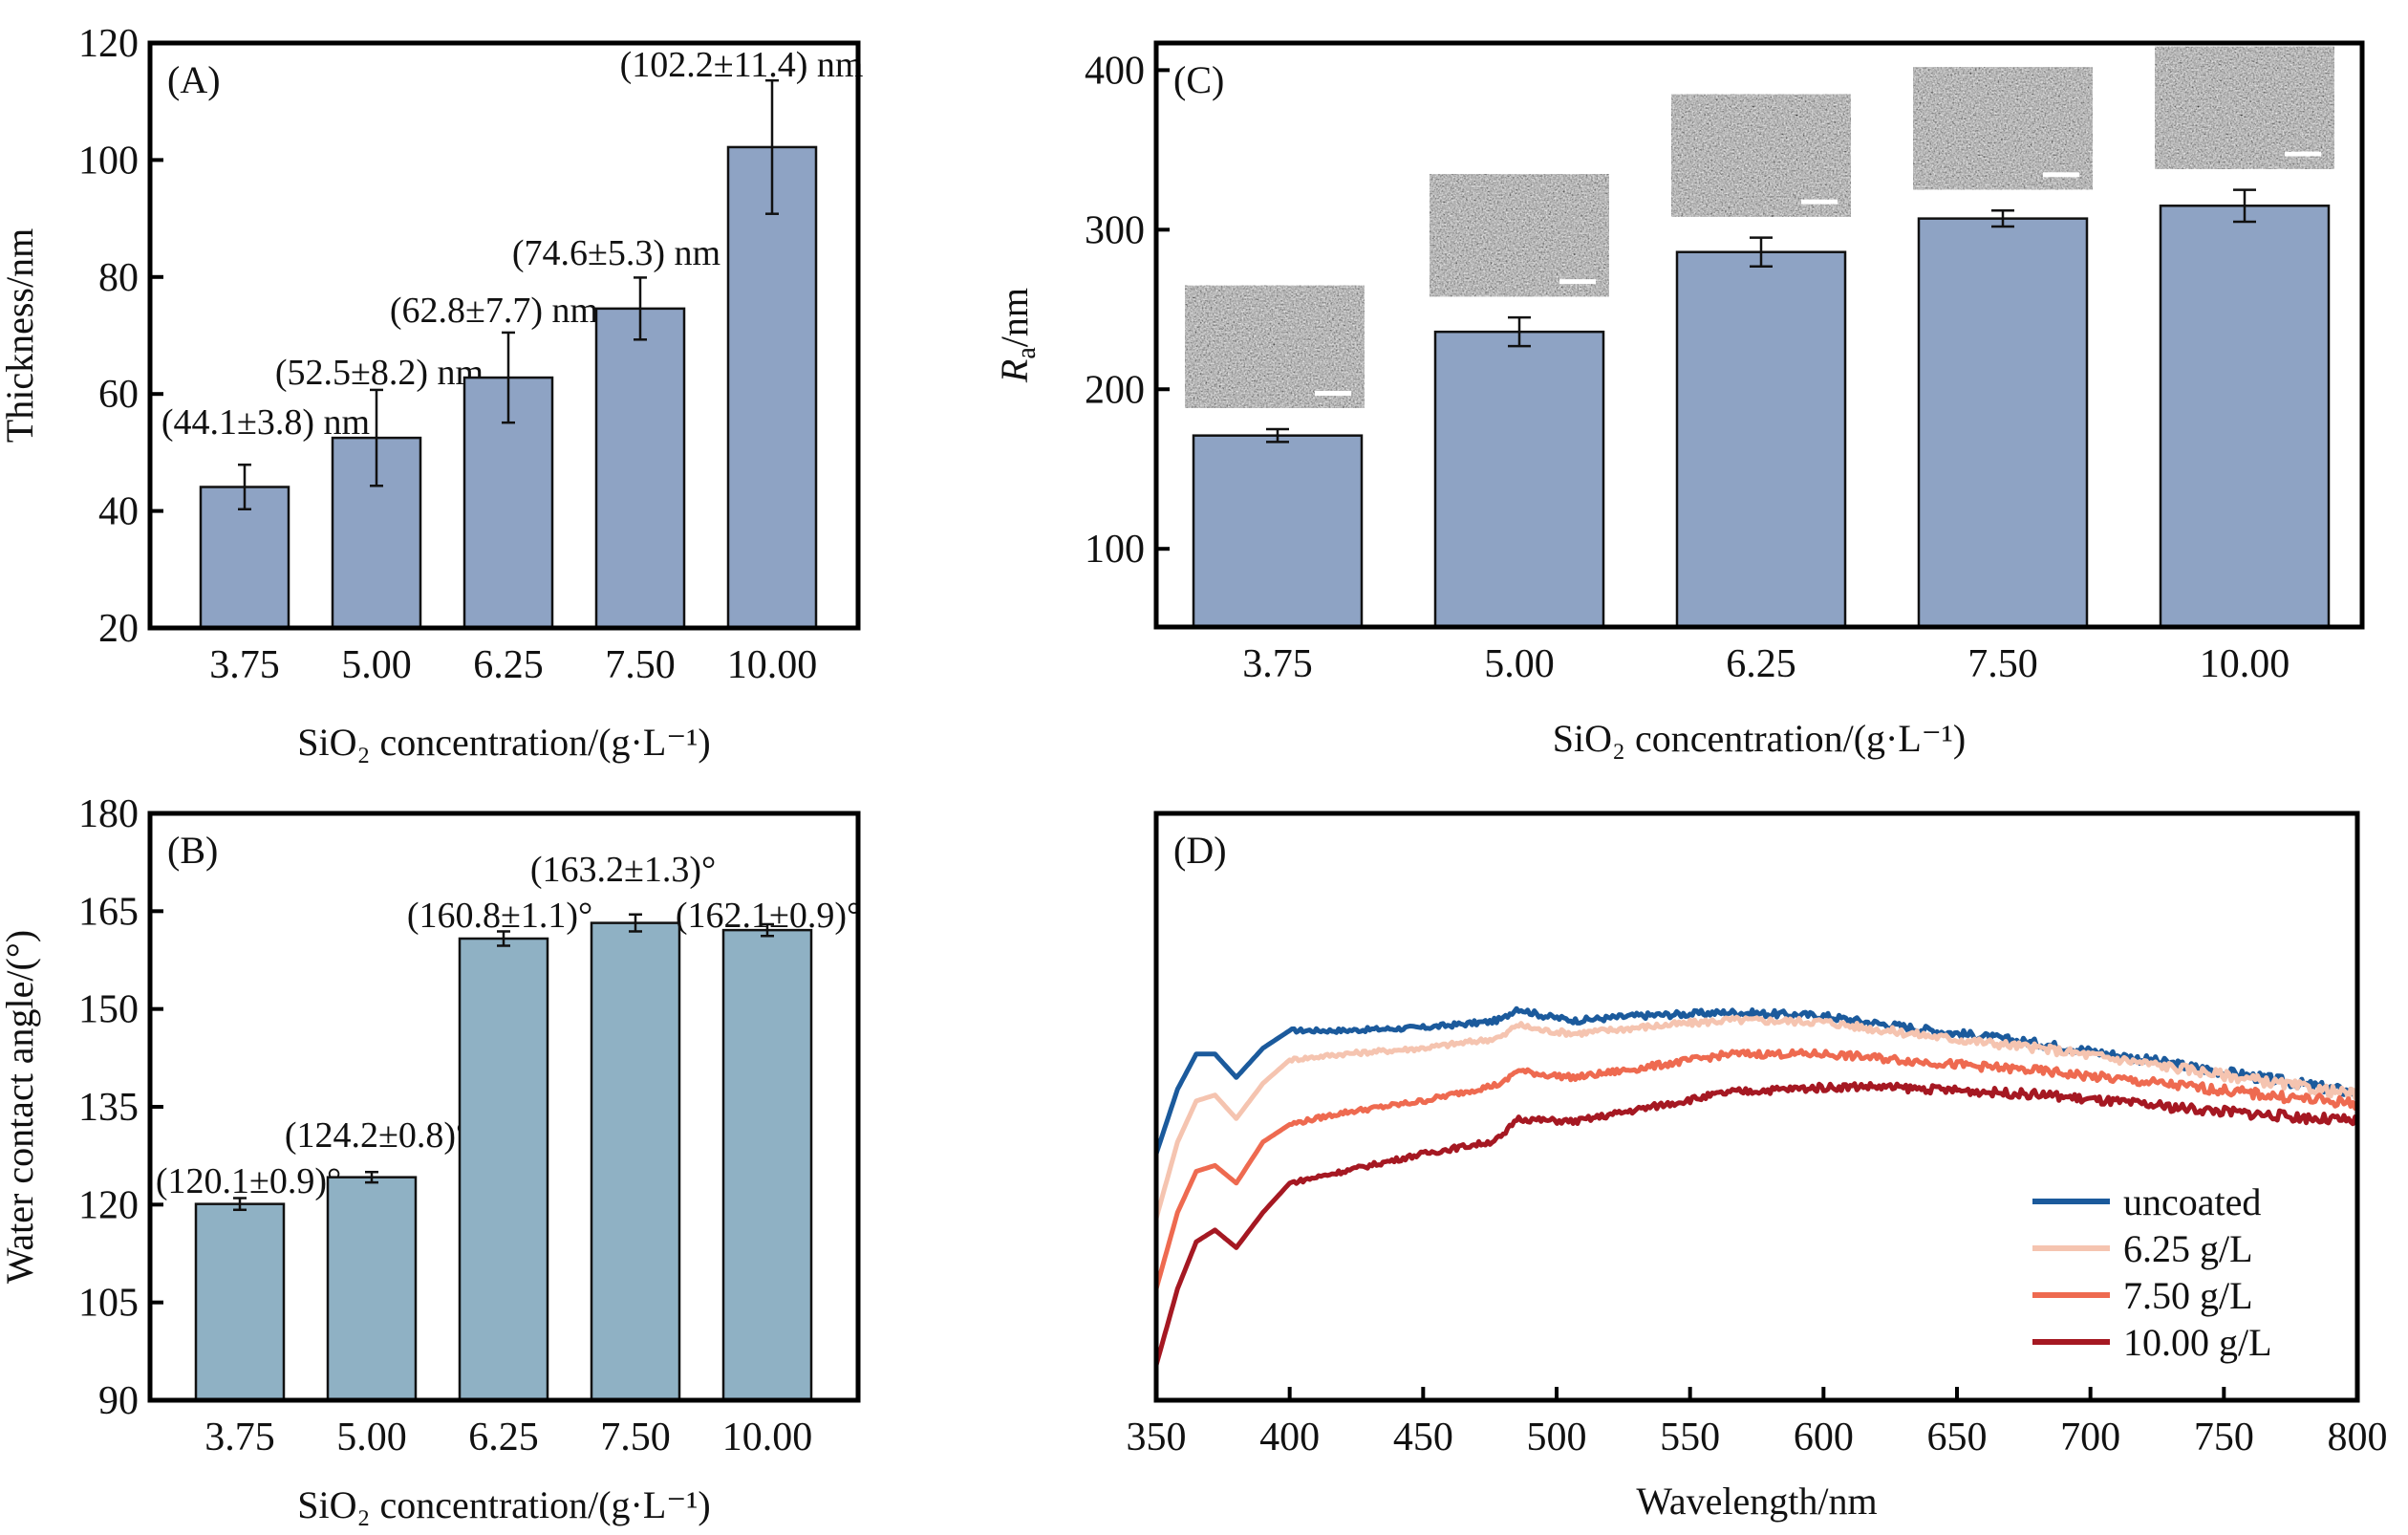 This screenshot has height=1535, width=2408. I want to click on legend-item: 10.00 g/L, so click(2152, 1343).